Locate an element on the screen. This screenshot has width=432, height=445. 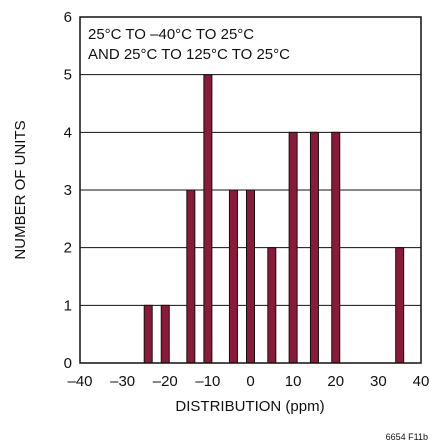
y-axis-label: NUMBER OF UNITS is located at coordinates (20, 189).